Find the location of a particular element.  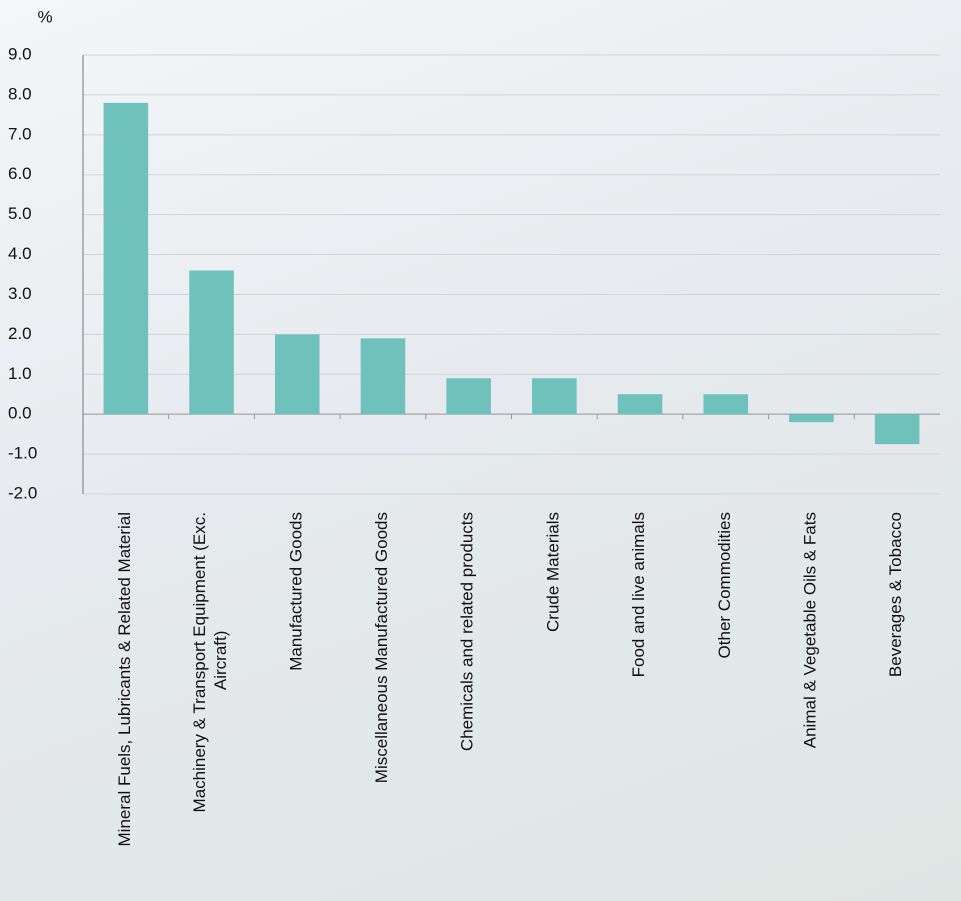

x-tick-label: Food and live animals is located at coordinates (639, 594).